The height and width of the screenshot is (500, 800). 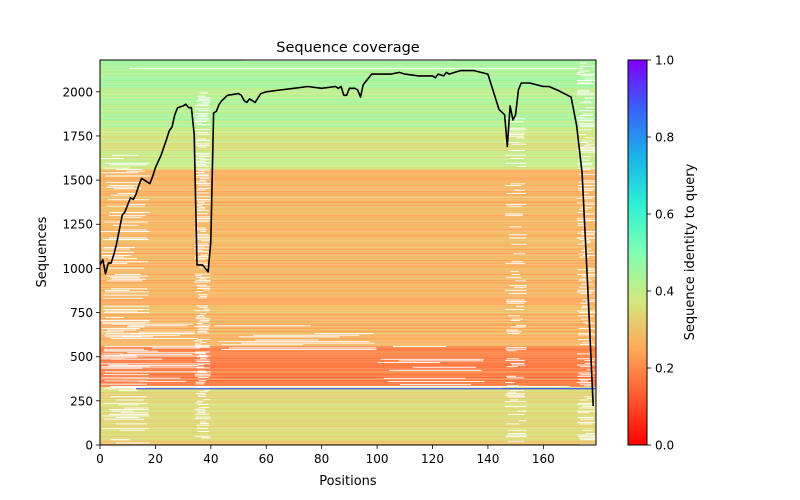 I want to click on y-tick-label: 2000, so click(x=77, y=92).